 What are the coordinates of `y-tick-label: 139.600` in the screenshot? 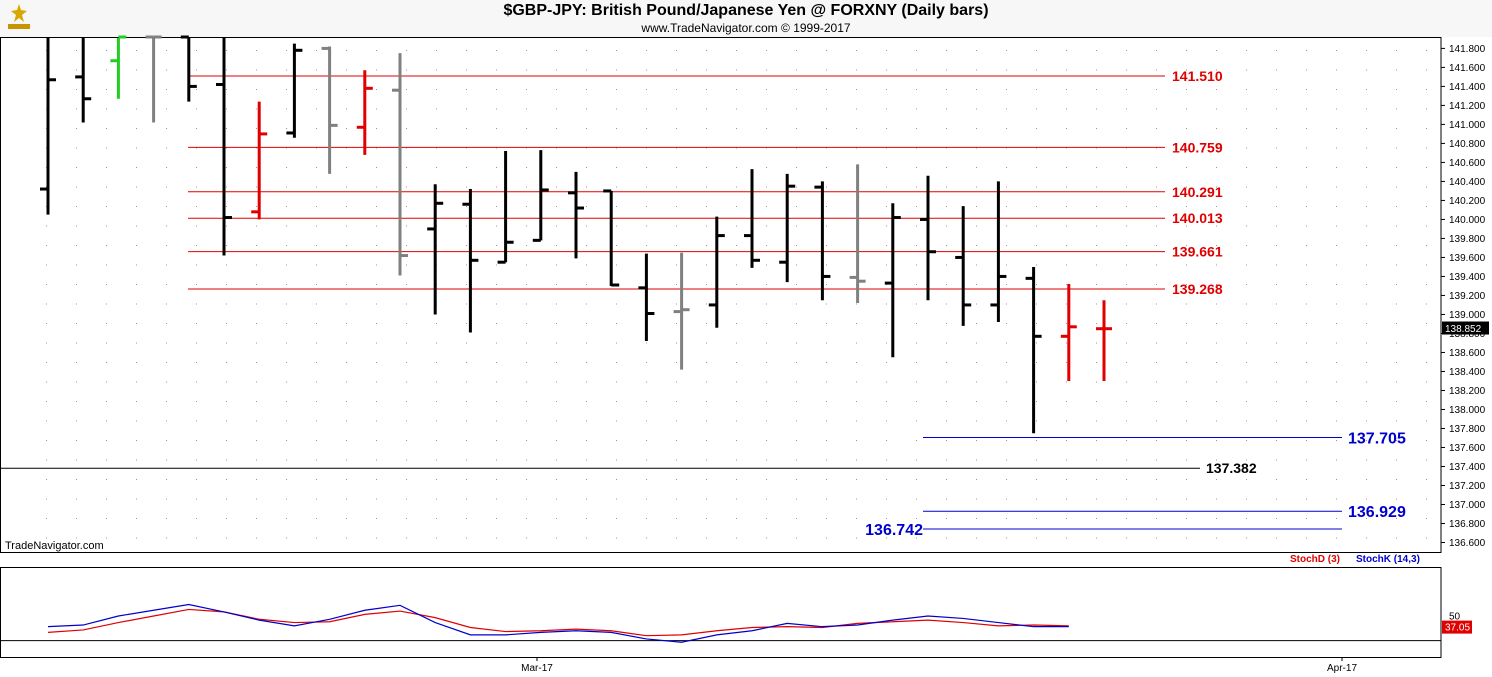 It's located at (1467, 258).